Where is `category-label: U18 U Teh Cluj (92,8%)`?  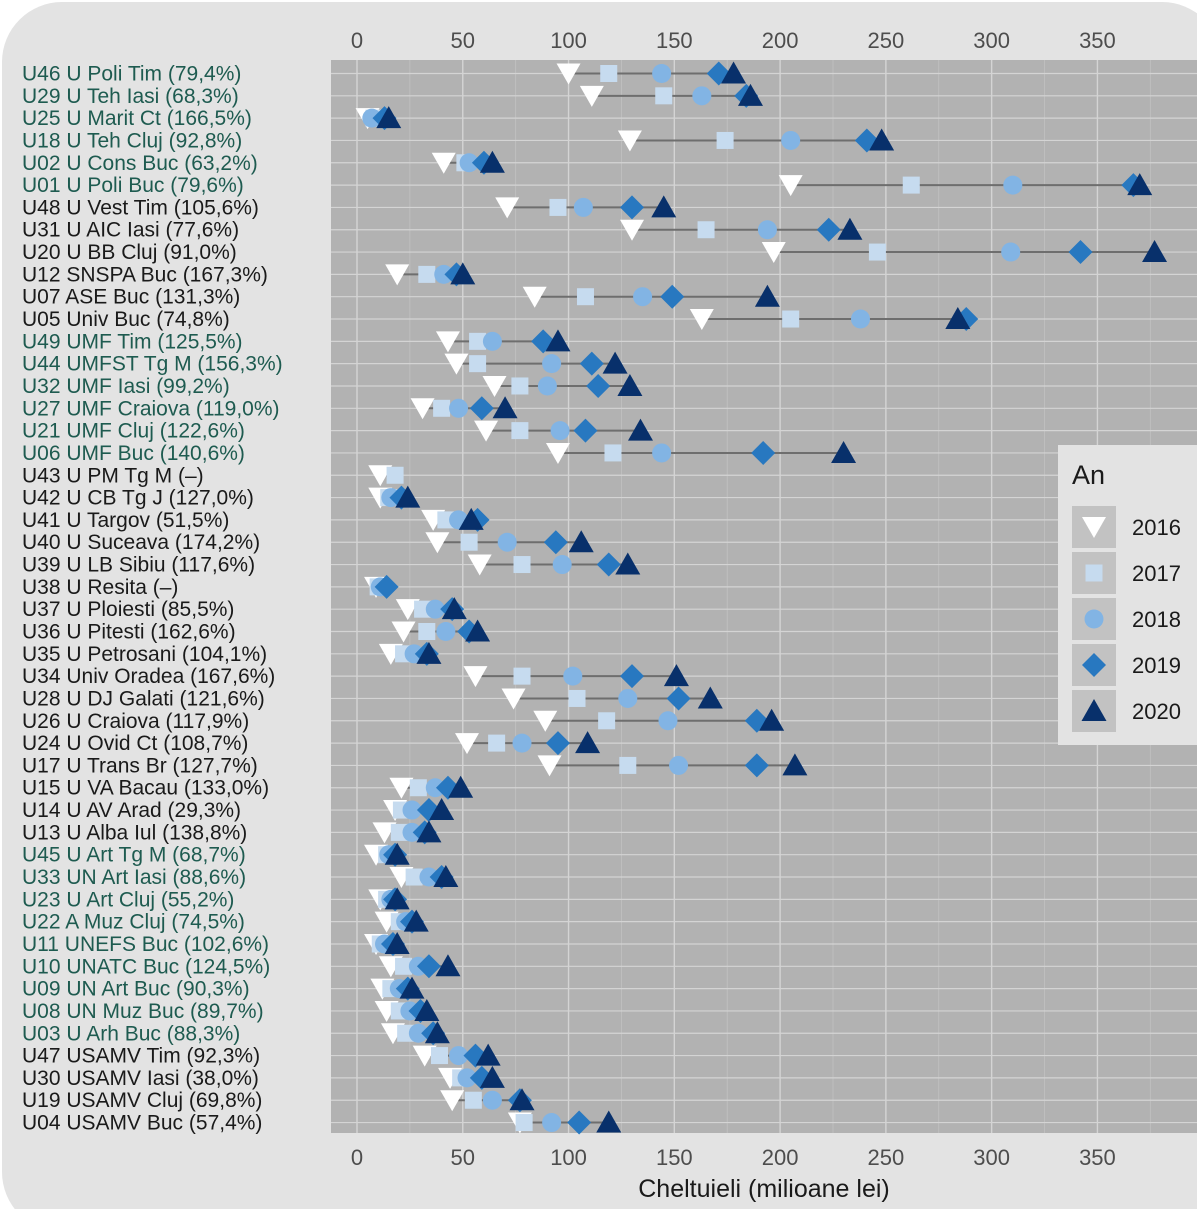 category-label: U18 U Teh Cluj (92,8%) is located at coordinates (132, 140).